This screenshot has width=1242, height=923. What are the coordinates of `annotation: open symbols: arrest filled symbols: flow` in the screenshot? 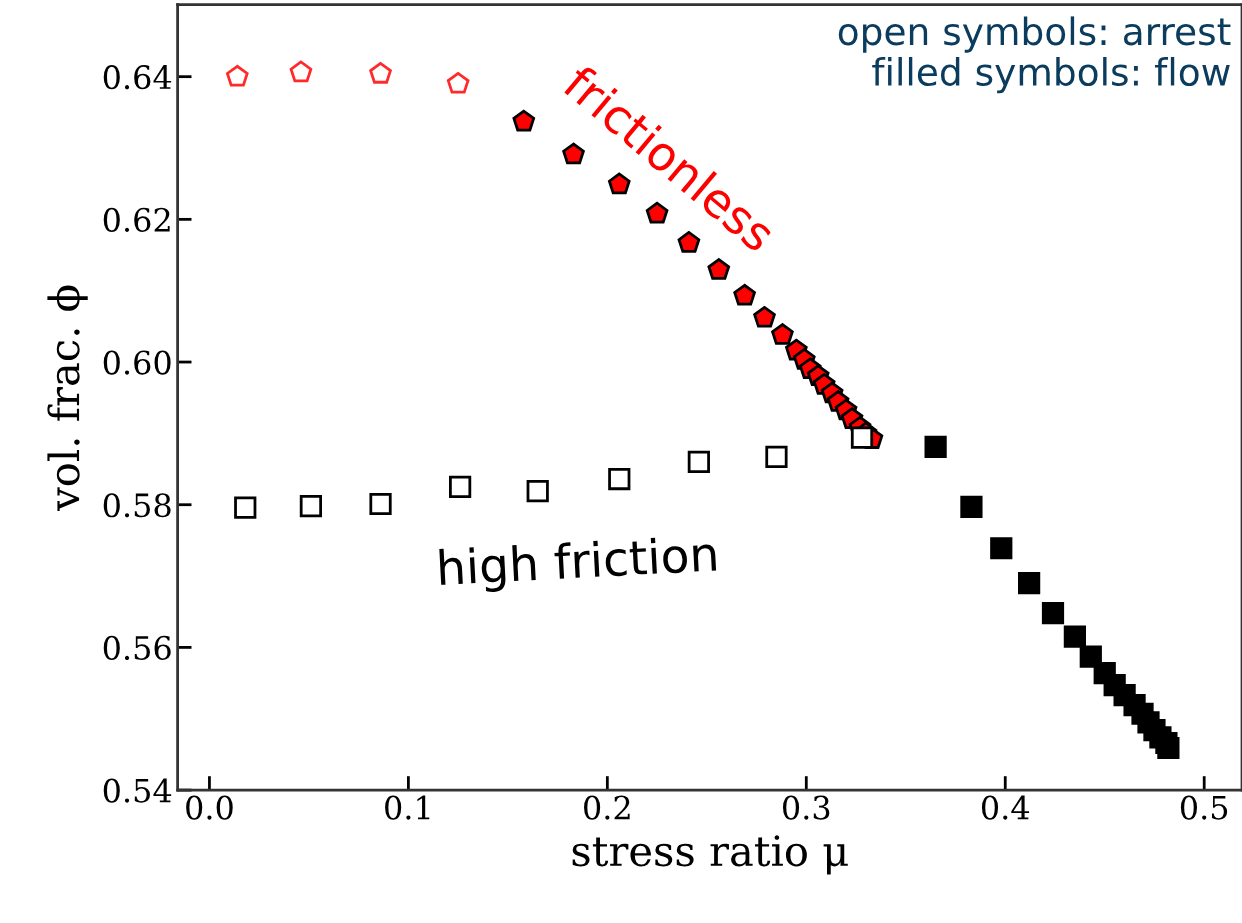 It's located at (1034, 55).